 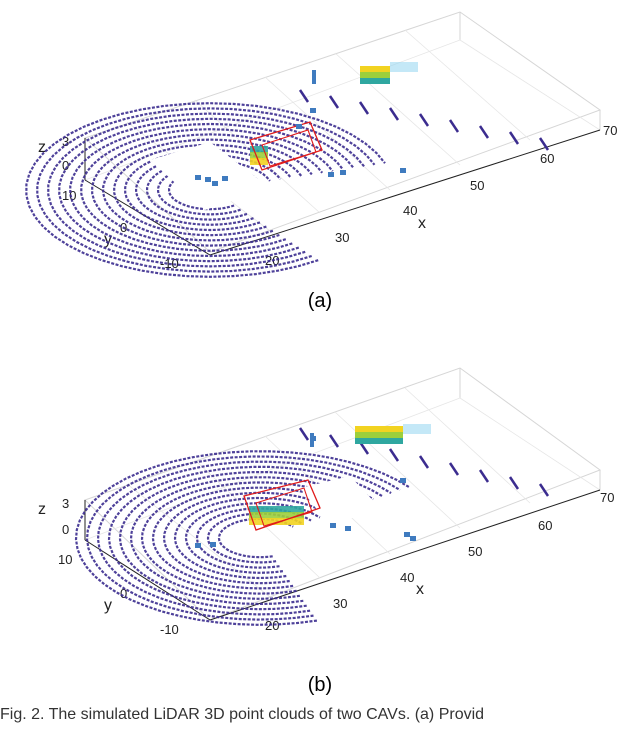 I want to click on x-tick-label: 70, so click(x=607, y=497).